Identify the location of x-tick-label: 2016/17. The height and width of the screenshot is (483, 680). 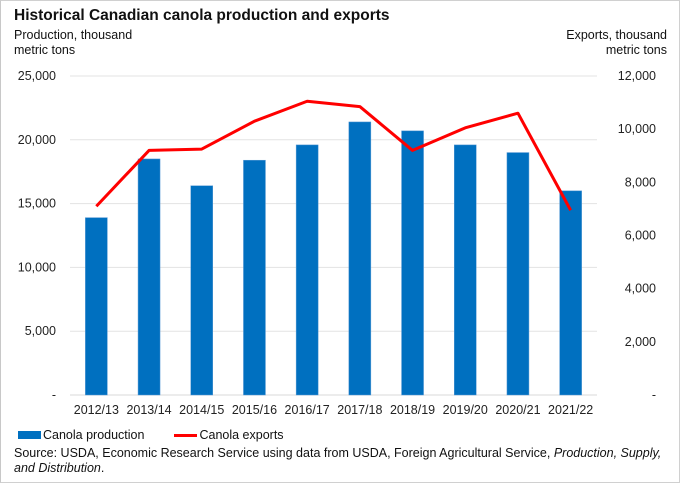
(307, 410).